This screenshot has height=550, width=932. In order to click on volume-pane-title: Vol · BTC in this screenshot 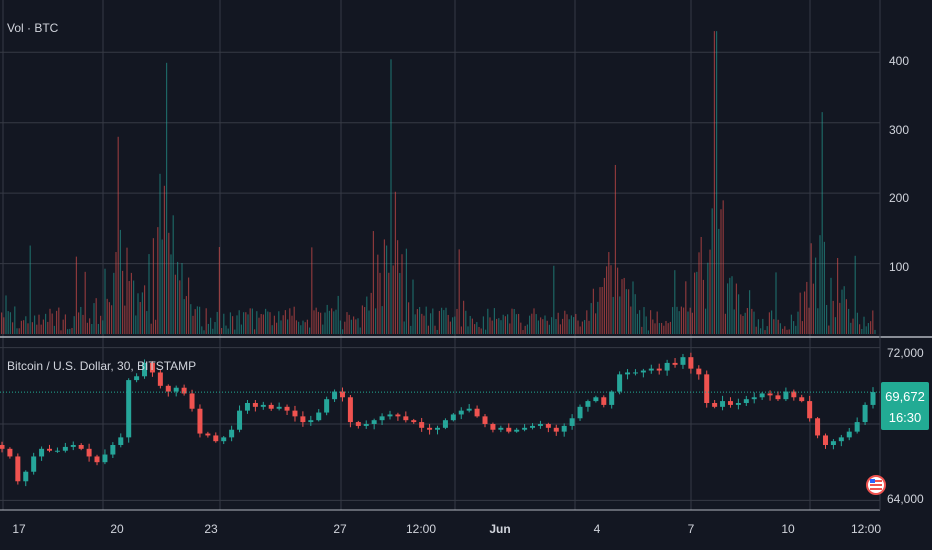, I will do `click(33, 28)`.